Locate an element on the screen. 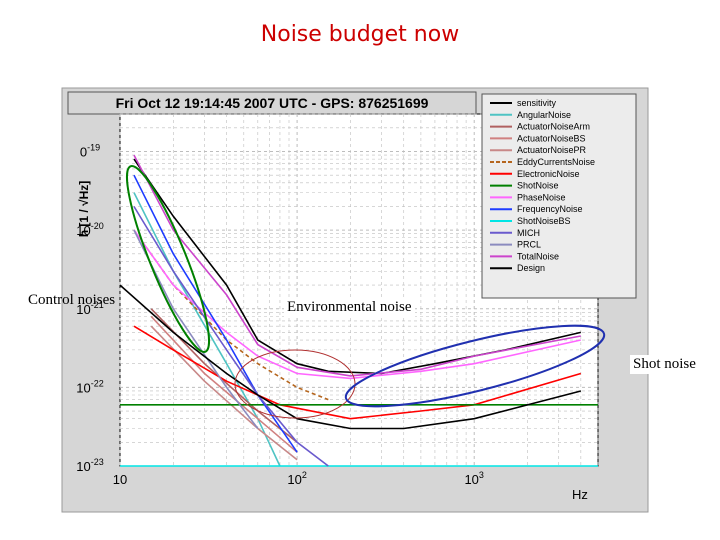 The image size is (720, 540). x-tick-label: 10² is located at coordinates (296, 478).